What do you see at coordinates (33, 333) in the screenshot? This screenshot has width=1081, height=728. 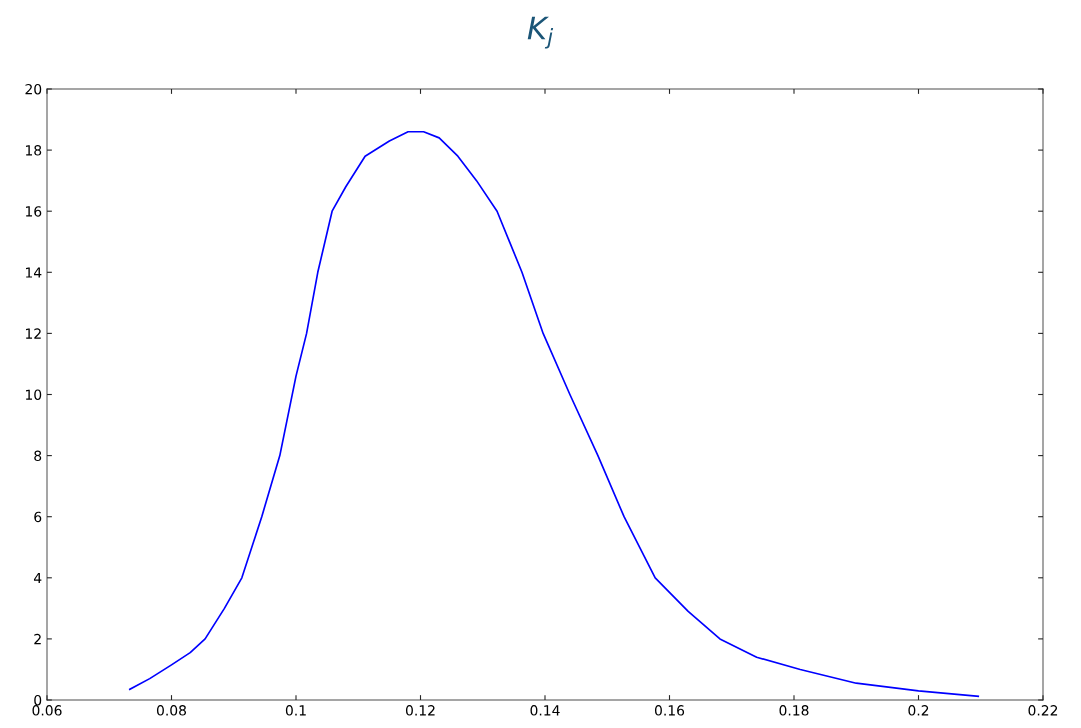 I see `y-tick-label: 12` at bounding box center [33, 333].